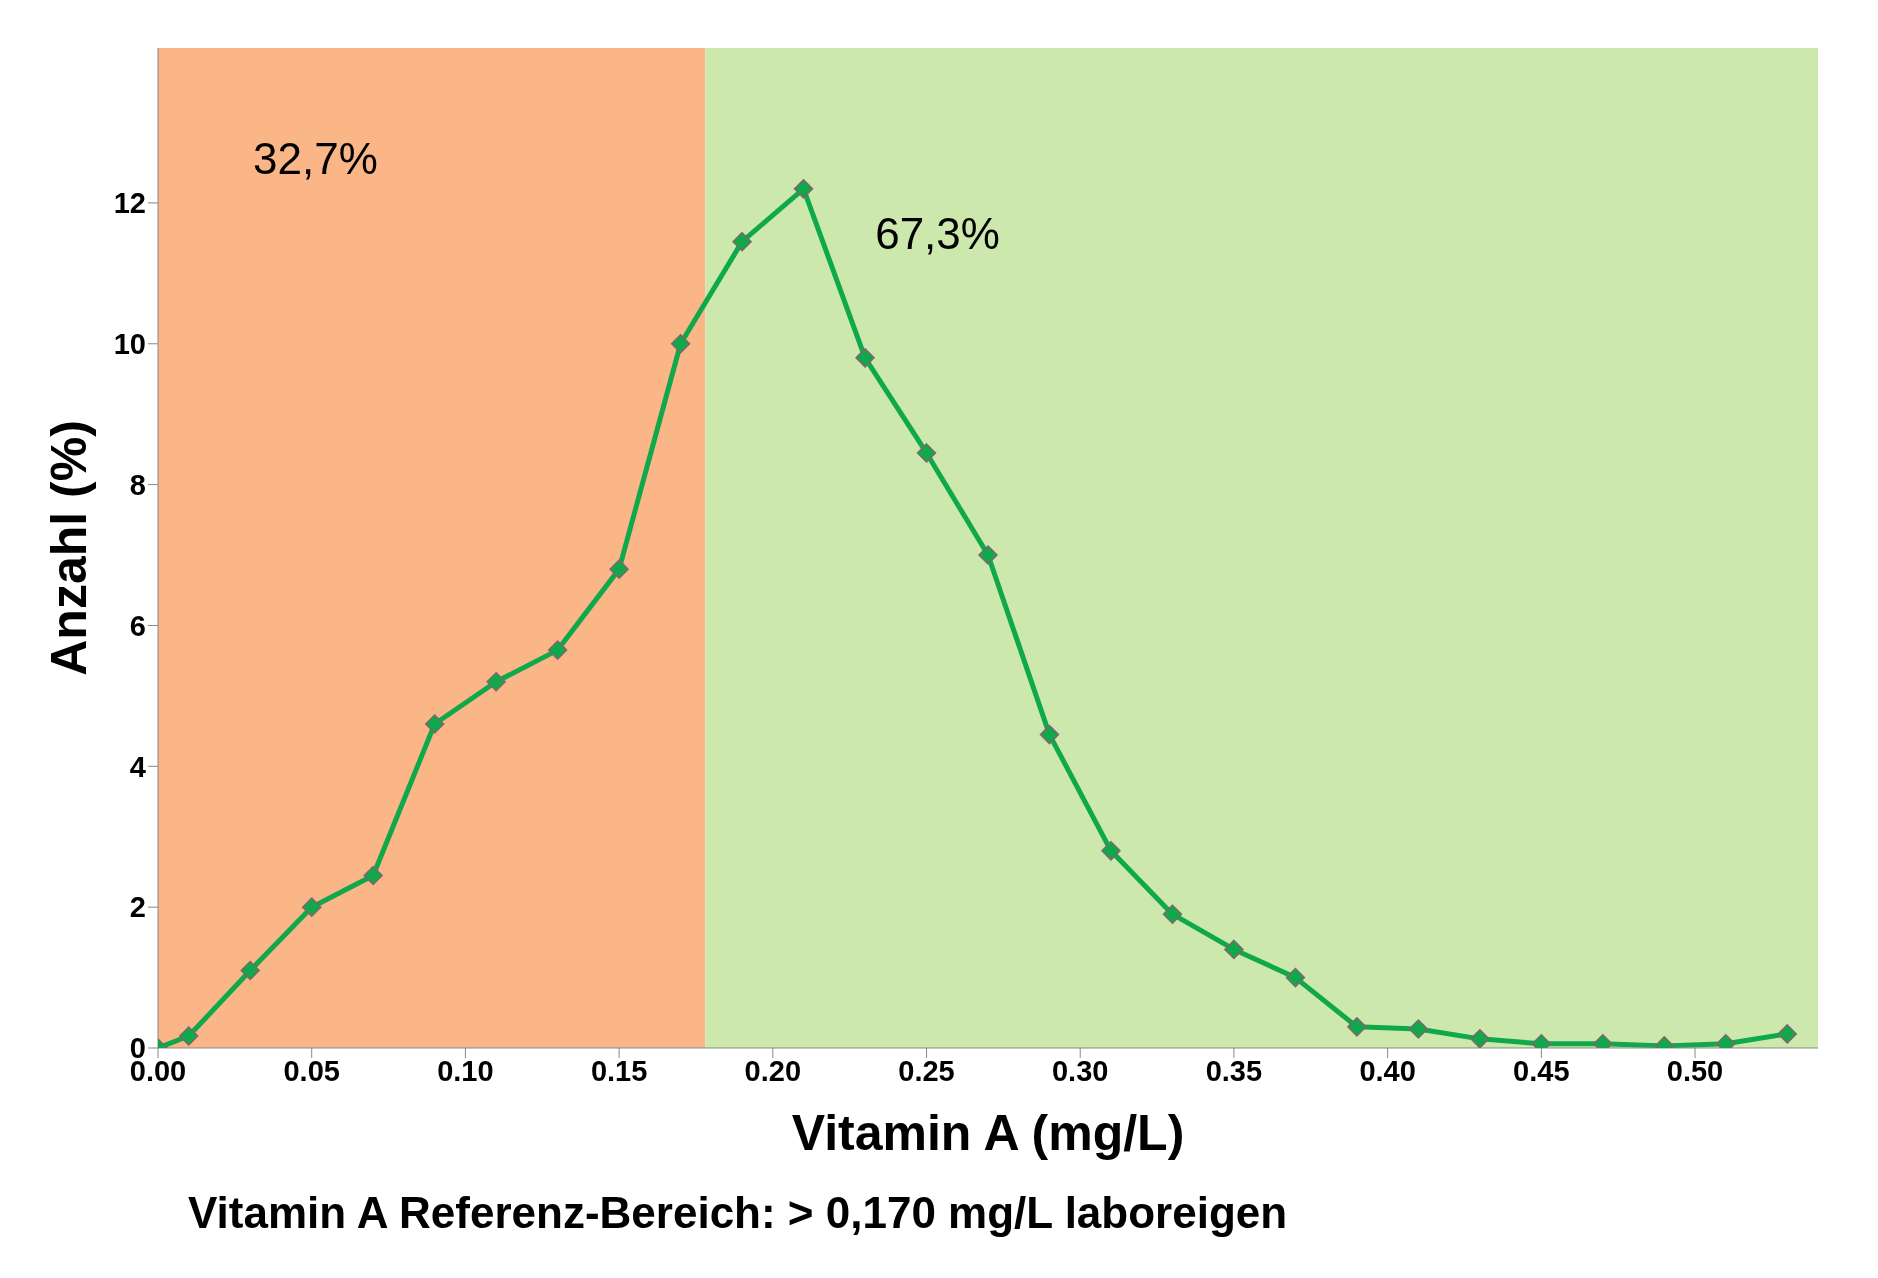 This screenshot has width=1878, height=1278. Describe the element at coordinates (1387, 1070) in the screenshot. I see `x-tick-label: 0.40` at that location.